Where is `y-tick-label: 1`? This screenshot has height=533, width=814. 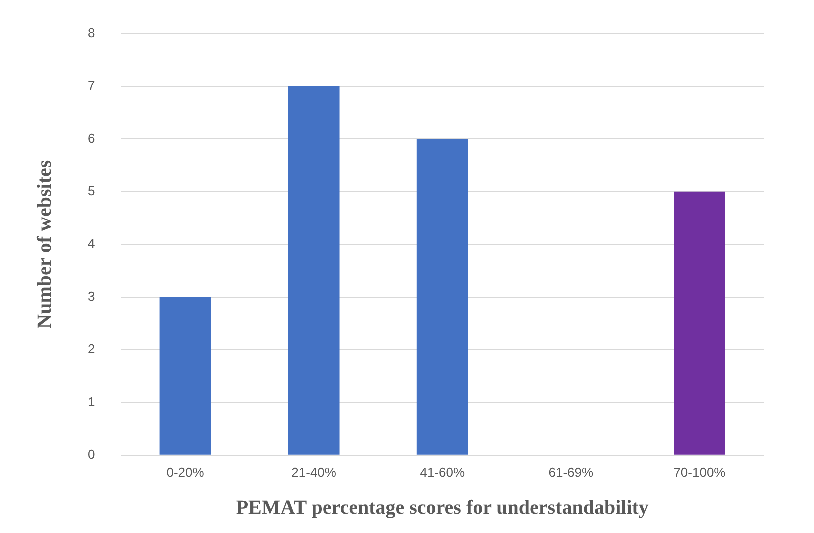
y-tick-label: 1 is located at coordinates (92, 402).